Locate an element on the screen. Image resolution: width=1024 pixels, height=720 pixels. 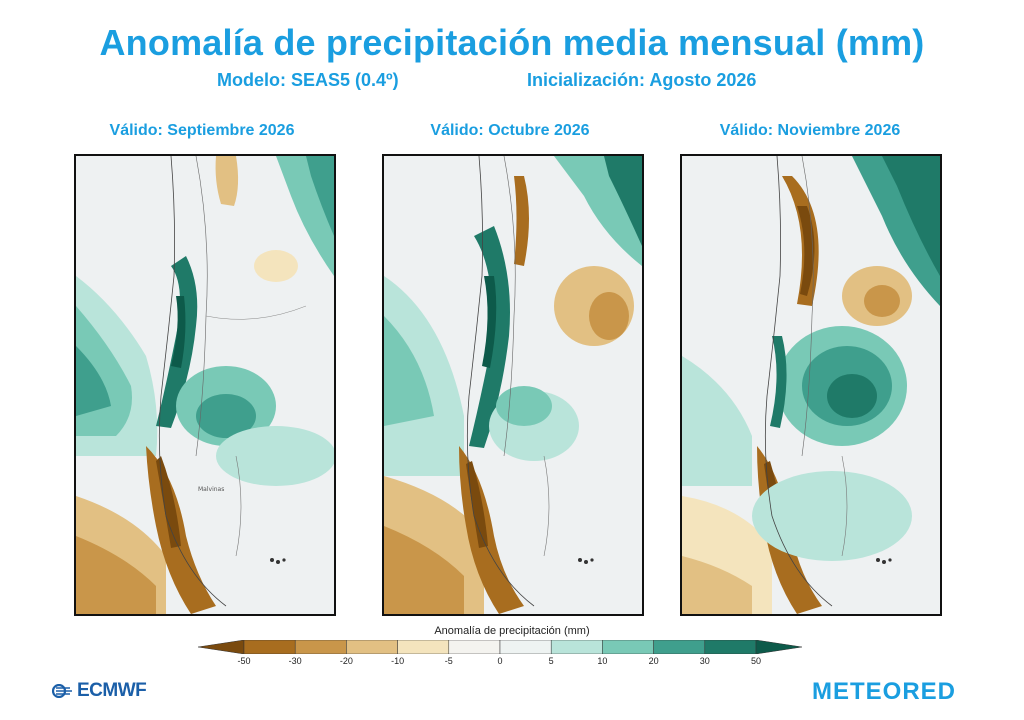
model-label: Modelo: SEAS5 (0.4º) is located at coordinates (308, 80).